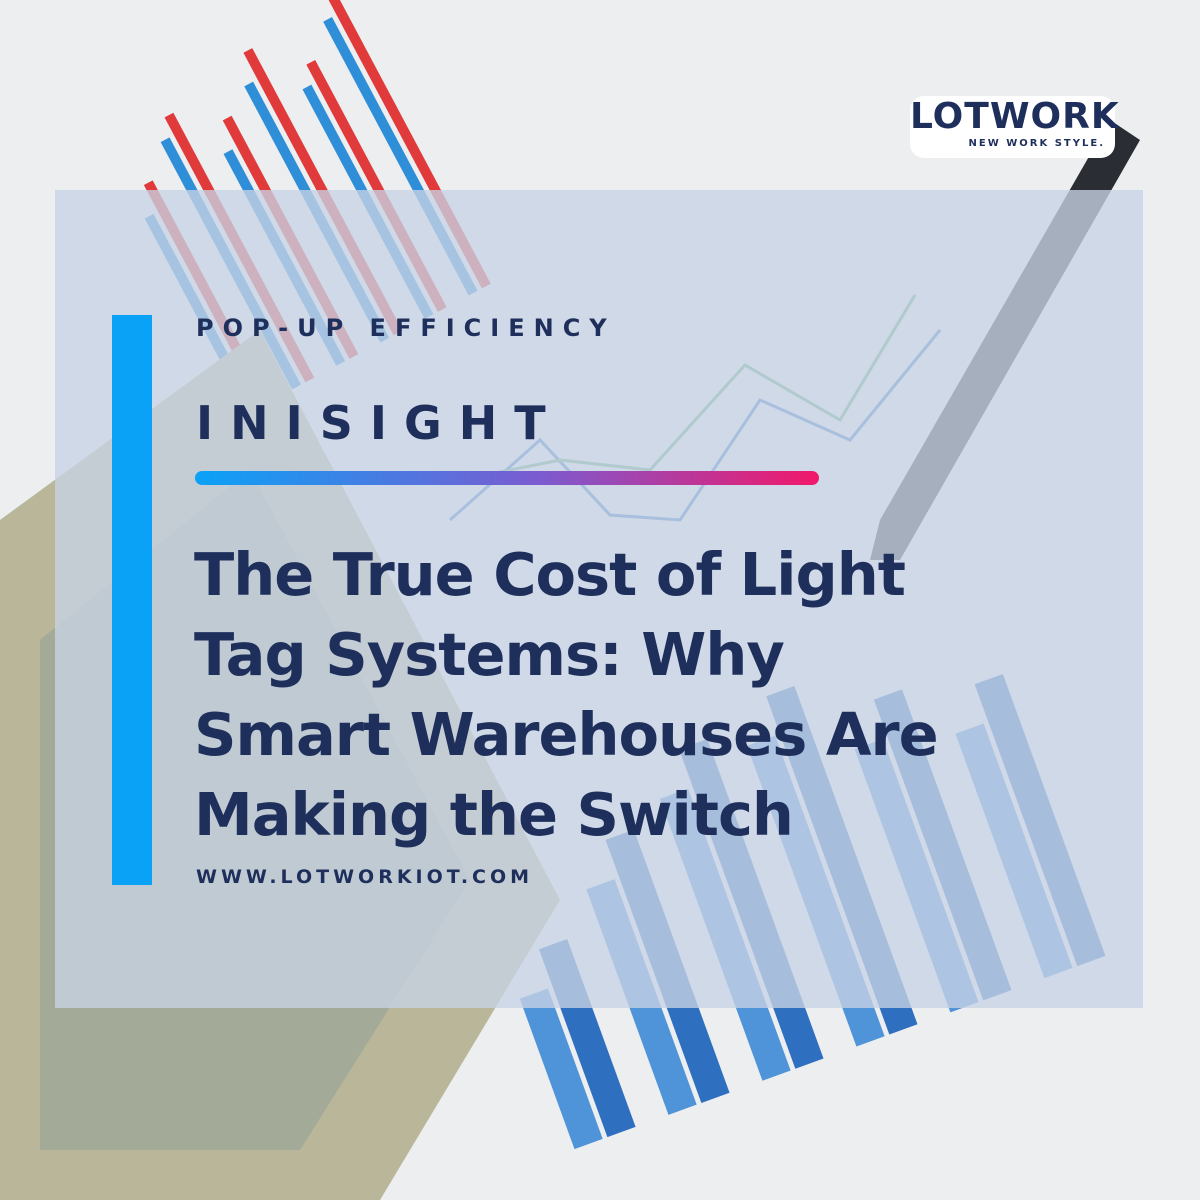 The height and width of the screenshot is (1200, 1200). What do you see at coordinates (566, 734) in the screenshot?
I see `headline-line: Smart Warehouses Are` at bounding box center [566, 734].